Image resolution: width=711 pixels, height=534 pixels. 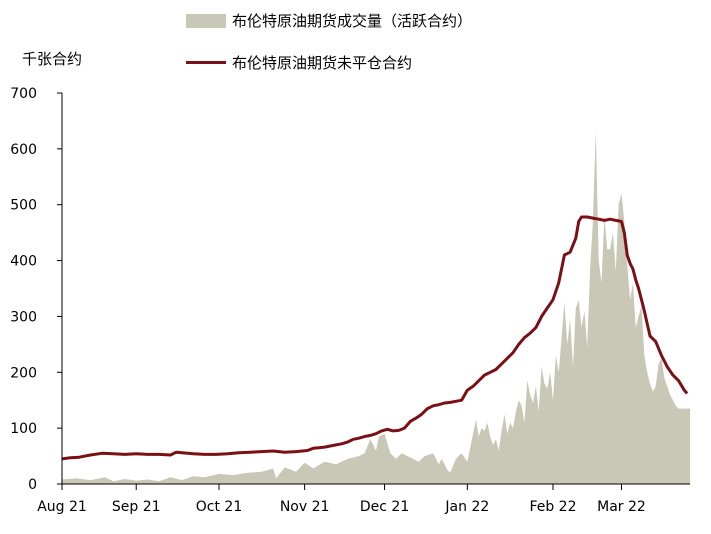 What do you see at coordinates (466, 507) in the screenshot?
I see `x-tick-label: Jan 22` at bounding box center [466, 507].